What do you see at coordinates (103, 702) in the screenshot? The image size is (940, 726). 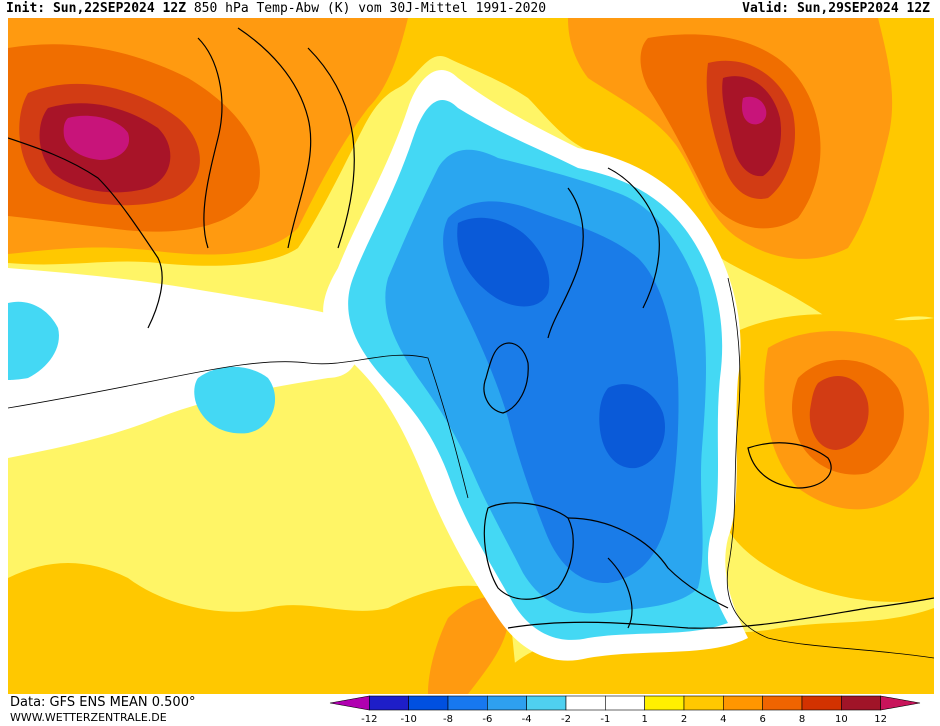 I see `data-source-label: Data: GFS ENS MEAN 0.500°` at bounding box center [103, 702].